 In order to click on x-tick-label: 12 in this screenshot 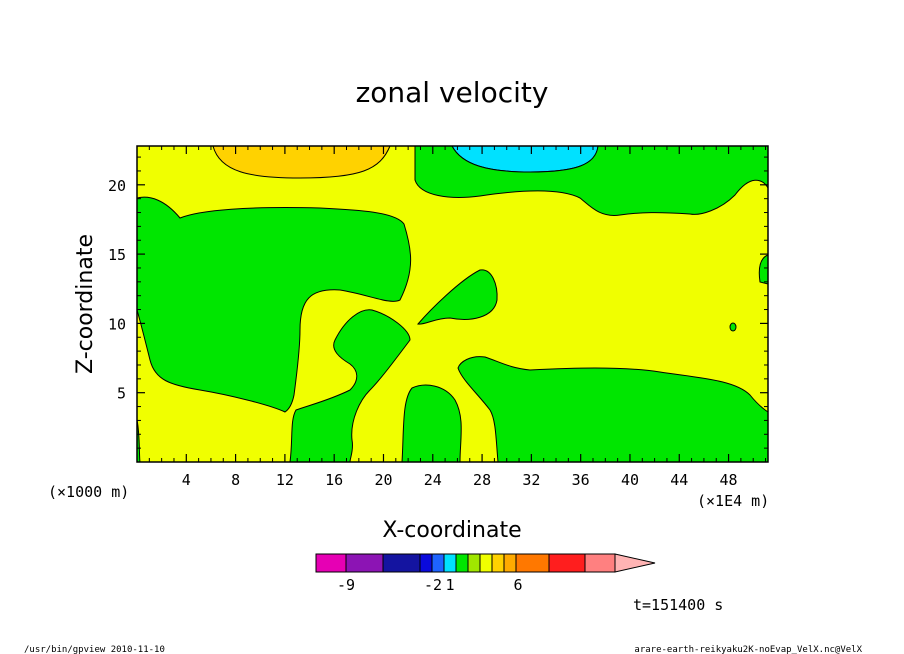, I will do `click(285, 480)`.